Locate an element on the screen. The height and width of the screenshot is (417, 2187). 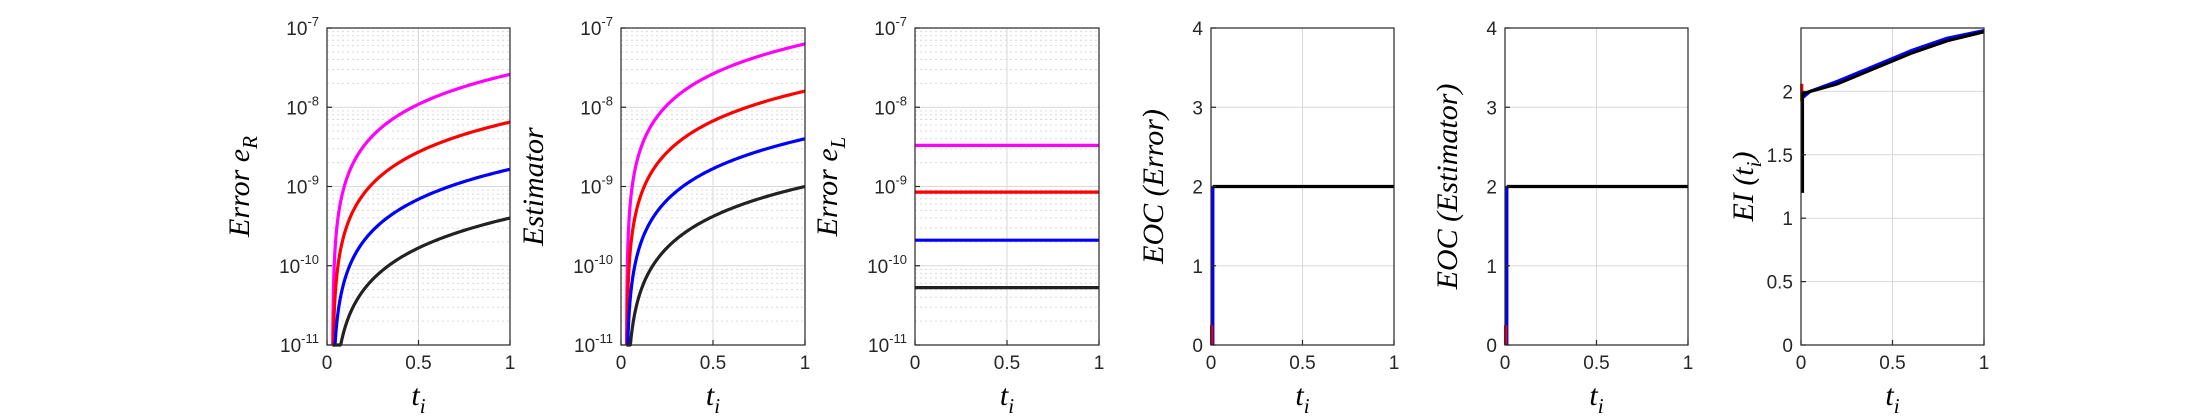
chart-5: 0 0.5 1 0 1 2 3 4 ti EOC (Estimator) is located at coordinates (1562, 218).